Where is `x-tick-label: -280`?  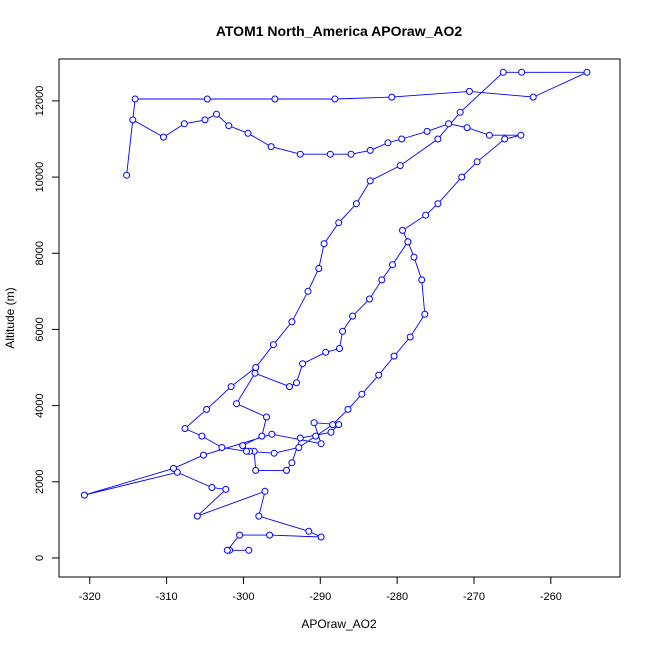 x-tick-label: -280 is located at coordinates (397, 597).